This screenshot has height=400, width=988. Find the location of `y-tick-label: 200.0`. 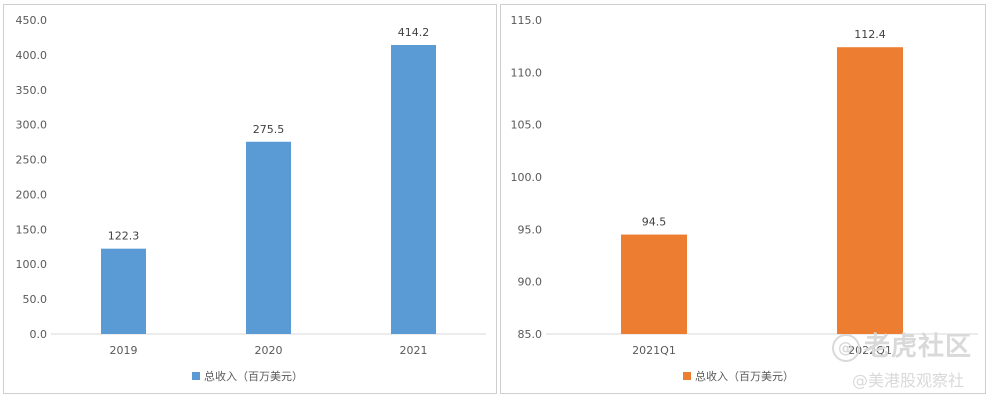

y-tick-label: 200.0 is located at coordinates (32, 194).